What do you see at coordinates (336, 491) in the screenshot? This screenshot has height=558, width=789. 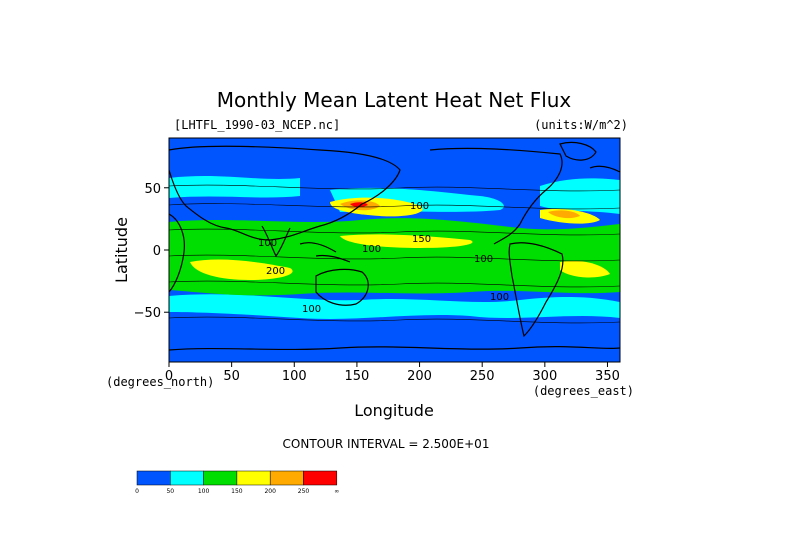 I see `legend-level-label: ∞` at bounding box center [336, 491].